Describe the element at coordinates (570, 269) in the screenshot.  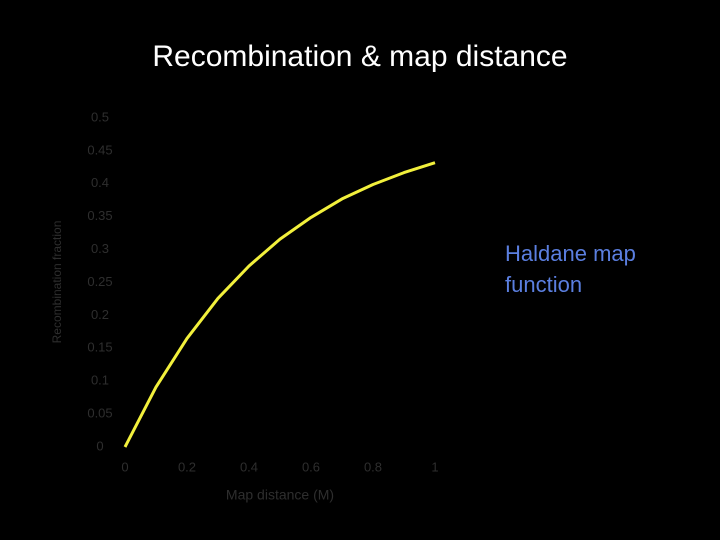
I see `annotation: Haldane map function` at that location.